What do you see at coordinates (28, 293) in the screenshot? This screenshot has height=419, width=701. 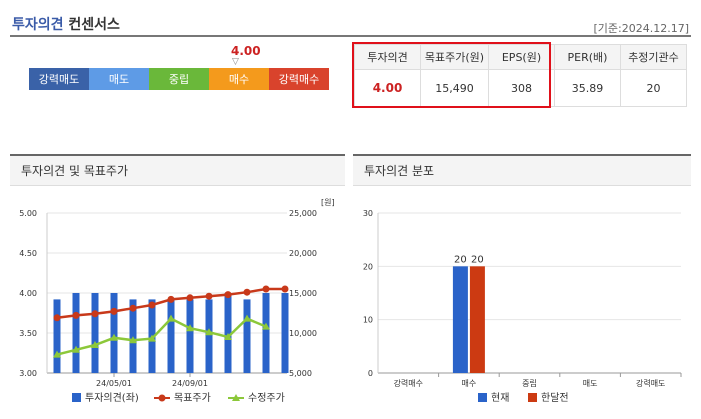 I see `y-left-tick: 4.00` at bounding box center [28, 293].